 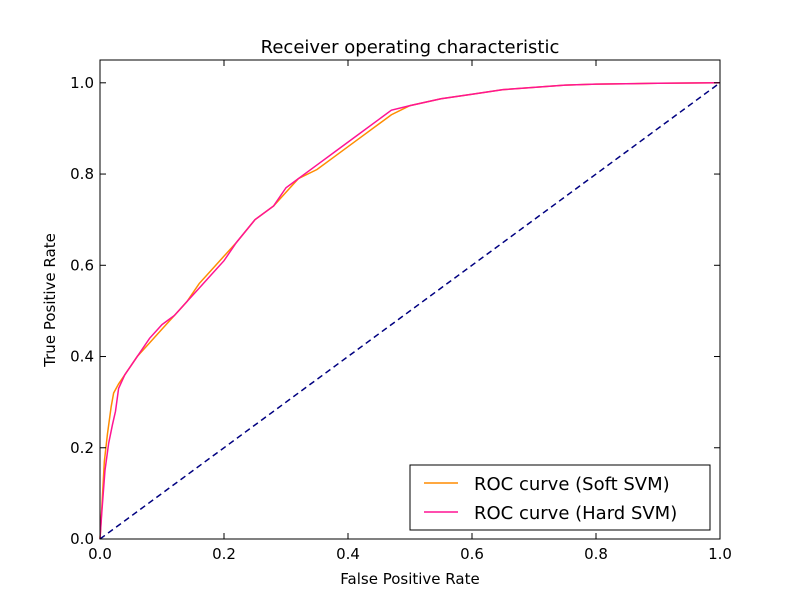 I want to click on x-tick-label: 0.4, so click(x=348, y=554).